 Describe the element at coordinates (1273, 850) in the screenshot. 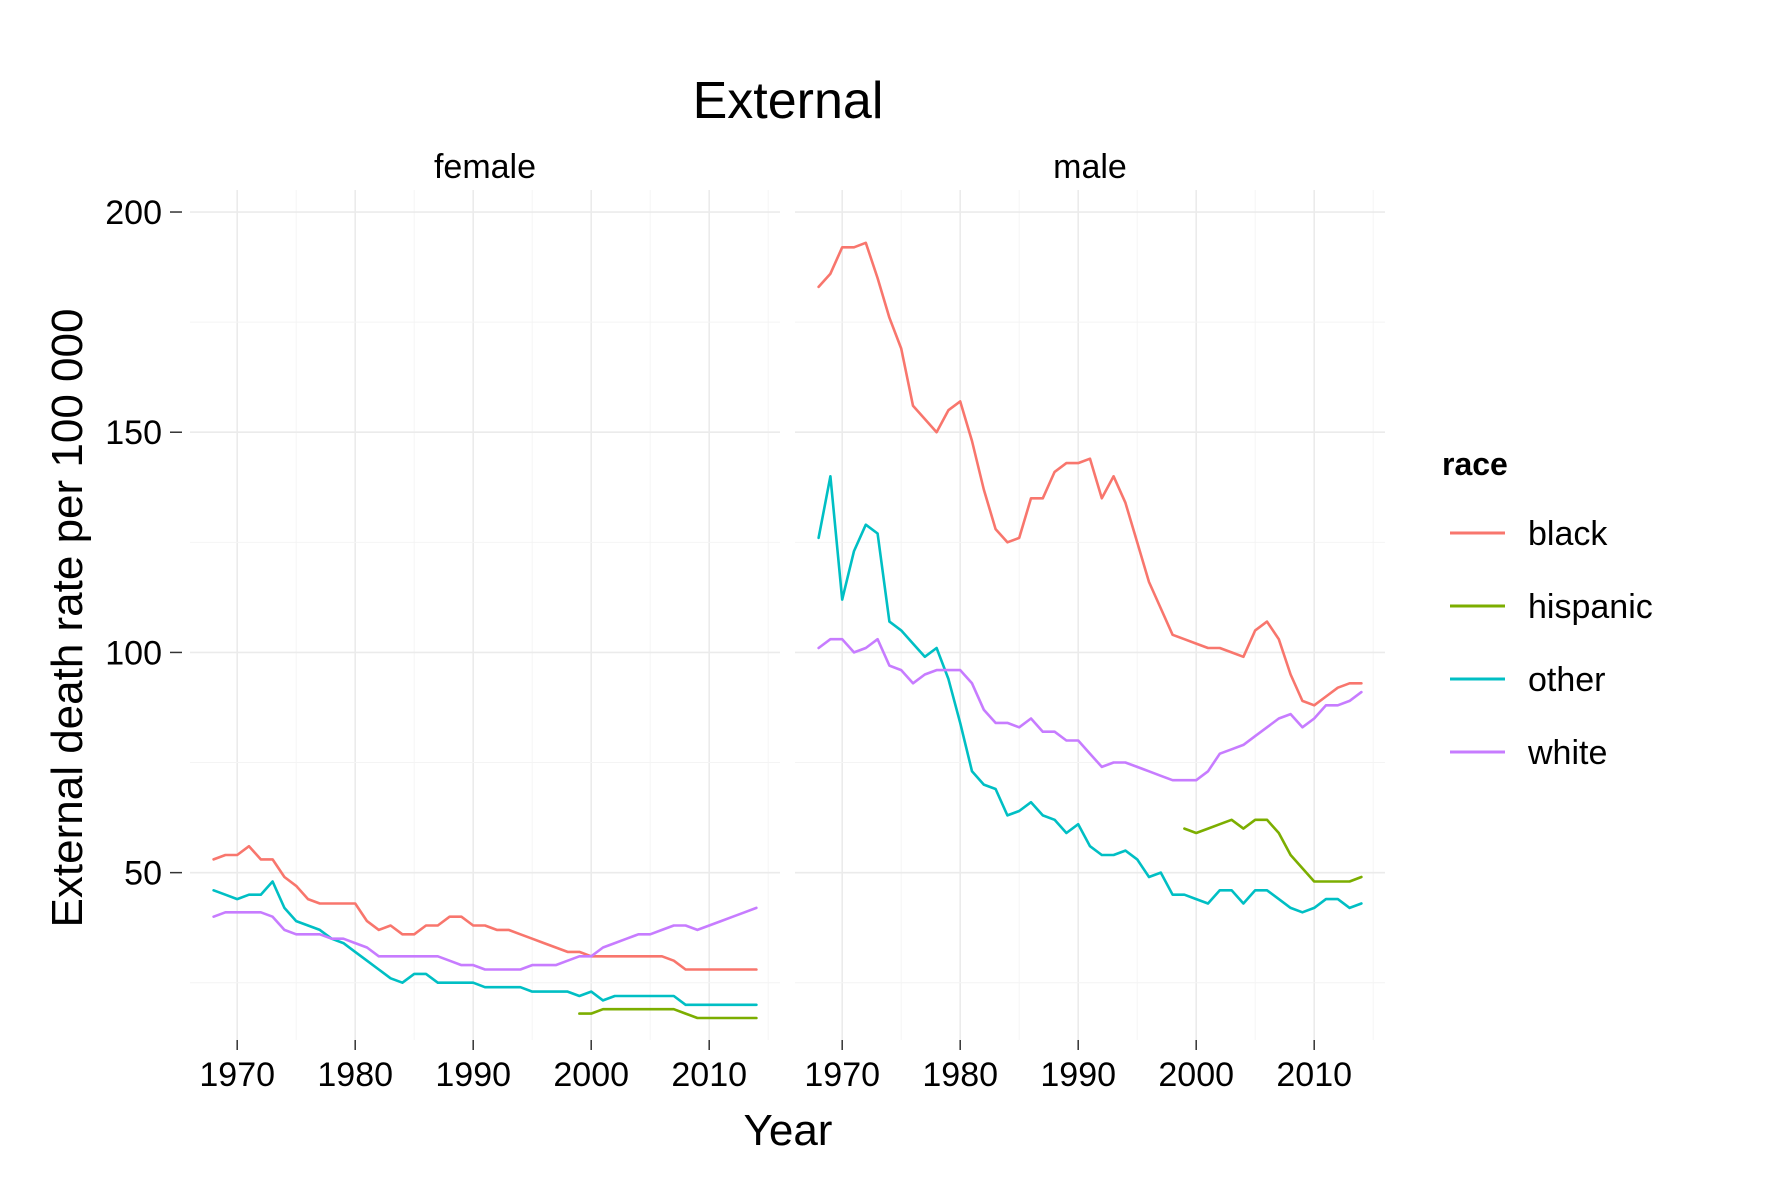

I see `series-line-male-hispanic` at that location.